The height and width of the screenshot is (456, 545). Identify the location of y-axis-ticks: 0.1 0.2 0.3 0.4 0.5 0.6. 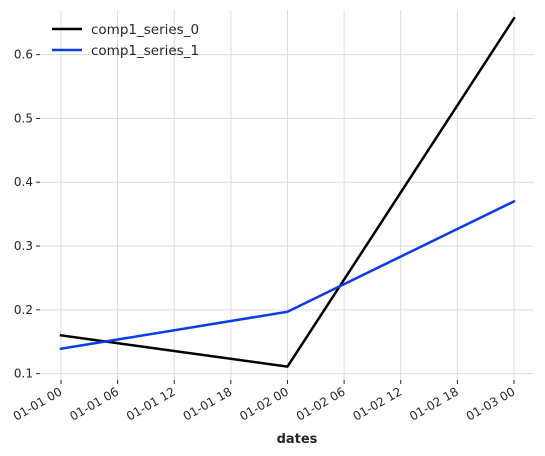
(27, 214).